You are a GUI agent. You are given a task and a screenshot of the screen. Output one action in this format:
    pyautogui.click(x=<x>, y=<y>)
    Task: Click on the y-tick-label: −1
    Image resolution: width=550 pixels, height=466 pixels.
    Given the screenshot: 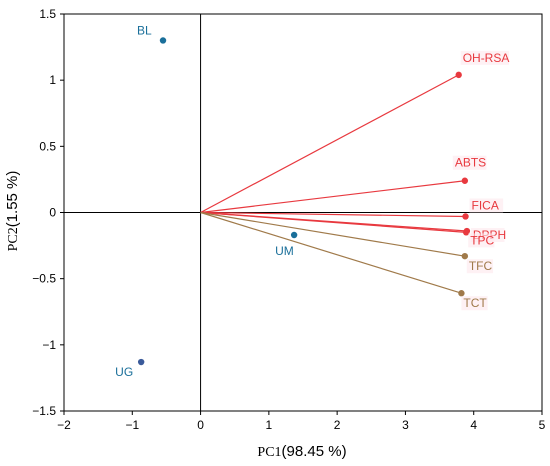 What is the action you would take?
    pyautogui.click(x=49, y=345)
    